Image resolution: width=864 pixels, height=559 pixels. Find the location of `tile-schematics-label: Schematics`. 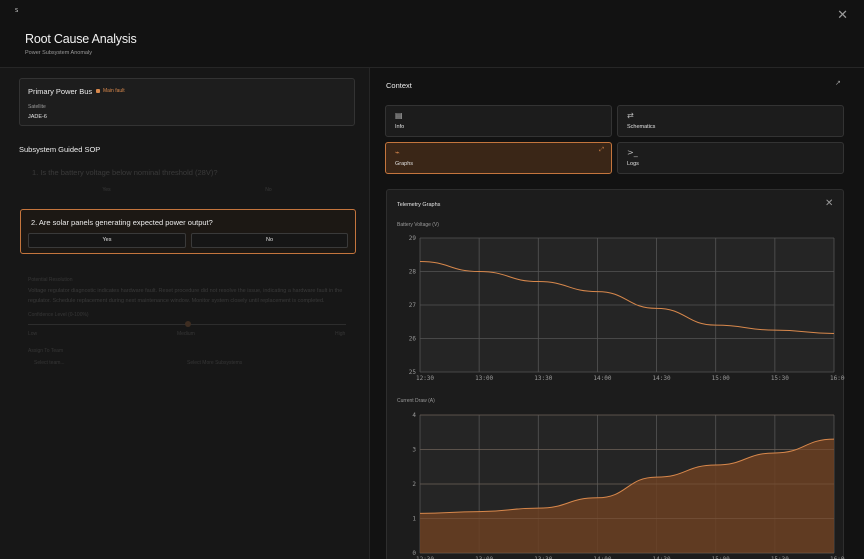

tile-schematics-label: Schematics is located at coordinates (641, 127).